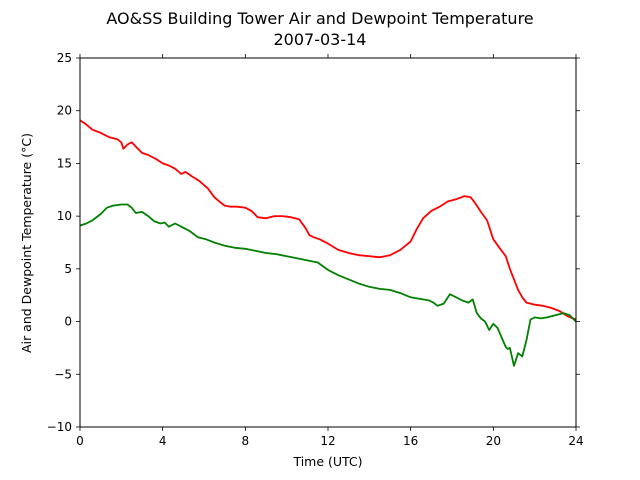 Image resolution: width=640 pixels, height=480 pixels. What do you see at coordinates (64, 111) in the screenshot?
I see `y-tick-label: 20` at bounding box center [64, 111].